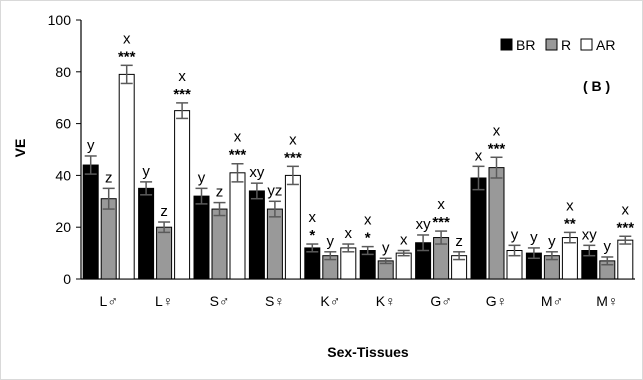  I want to click on x-tick-label: M♂, so click(552, 301).